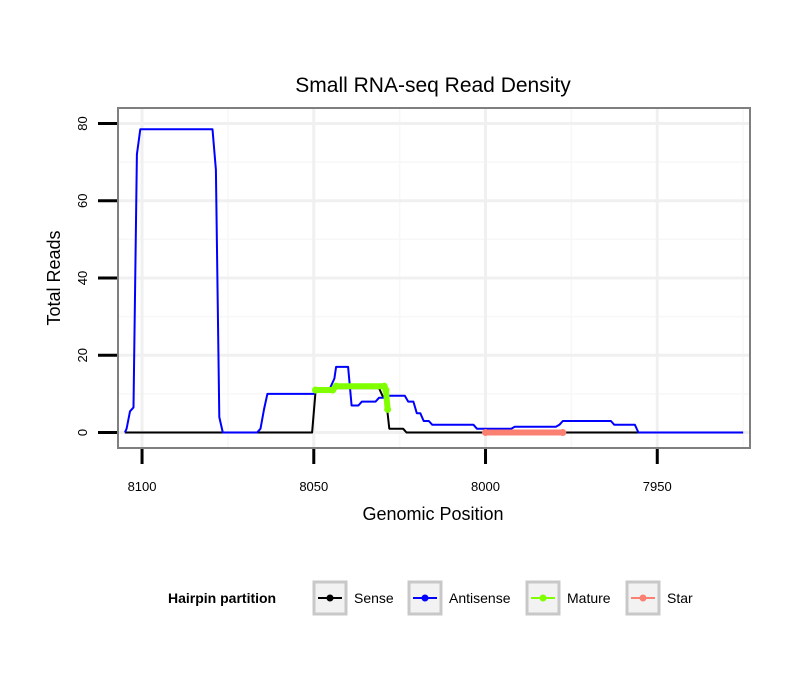 This screenshot has width=810, height=690. I want to click on legend-label: Mature, so click(589, 598).